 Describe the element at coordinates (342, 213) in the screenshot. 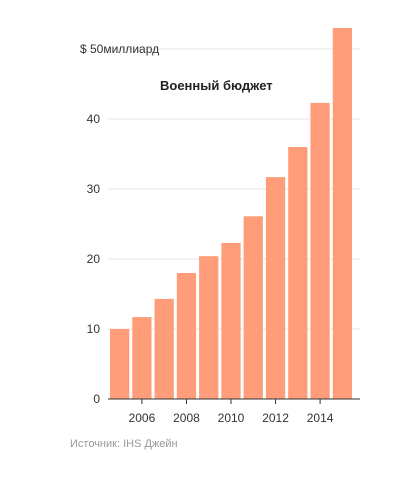

I see `bar-2015` at that location.